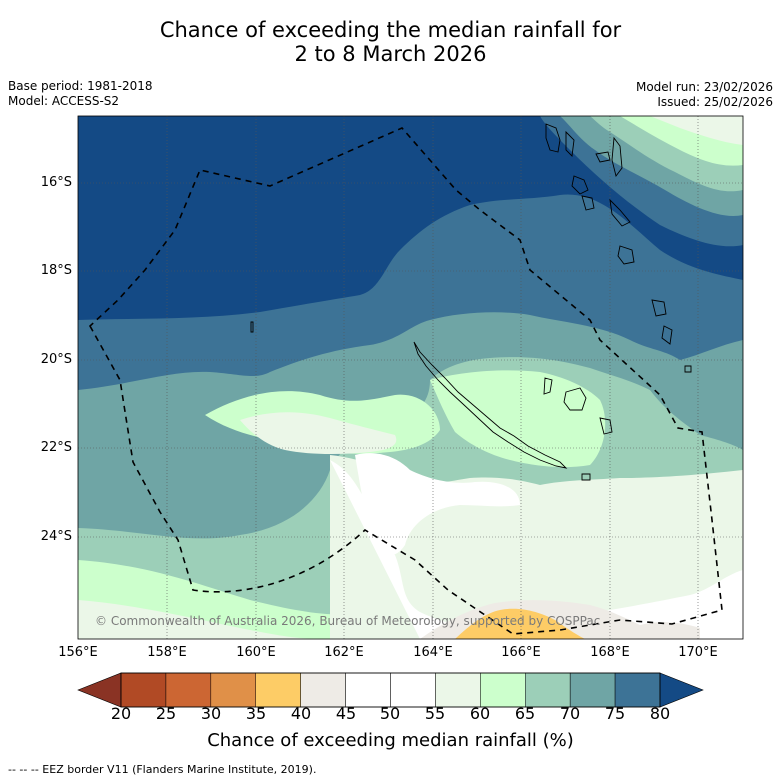  Describe the element at coordinates (166, 713) in the screenshot. I see `colorbar-tick: 25` at that location.